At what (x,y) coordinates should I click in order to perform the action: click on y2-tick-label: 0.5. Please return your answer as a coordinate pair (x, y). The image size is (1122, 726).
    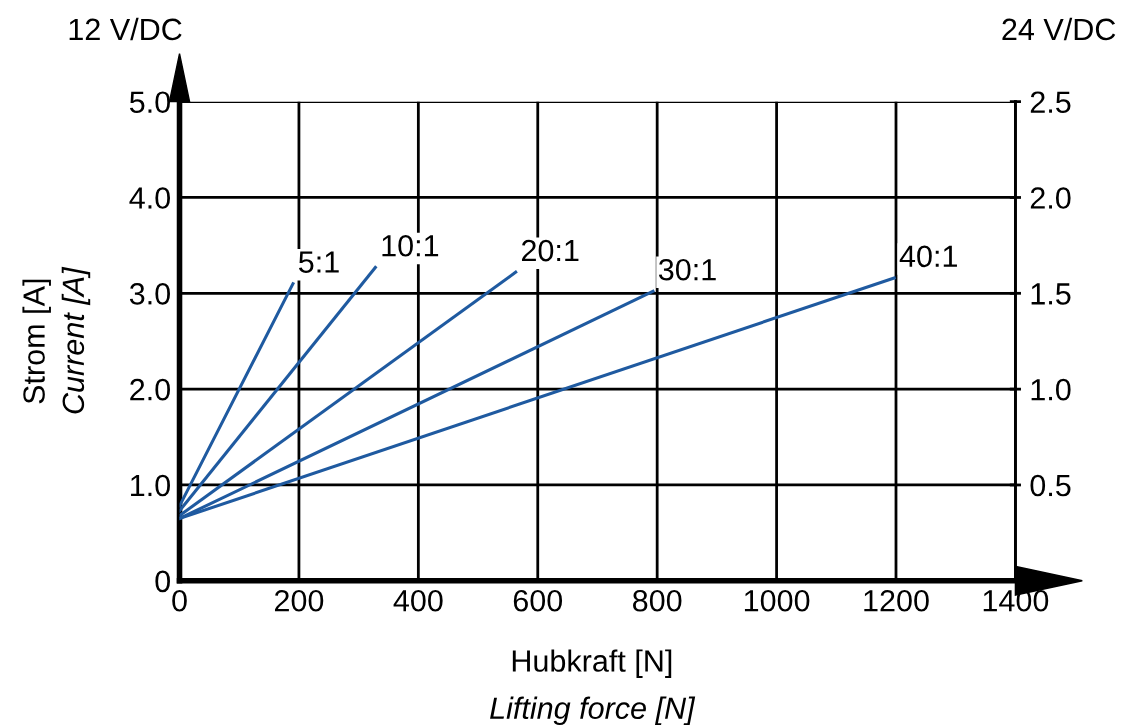
    Looking at the image, I should click on (1050, 485).